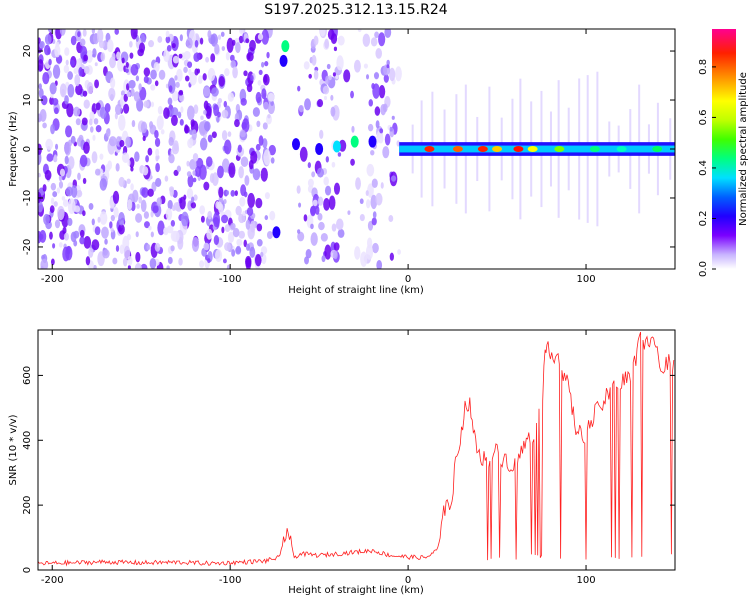  I want to click on x-tick-label: 0, so click(408, 279).